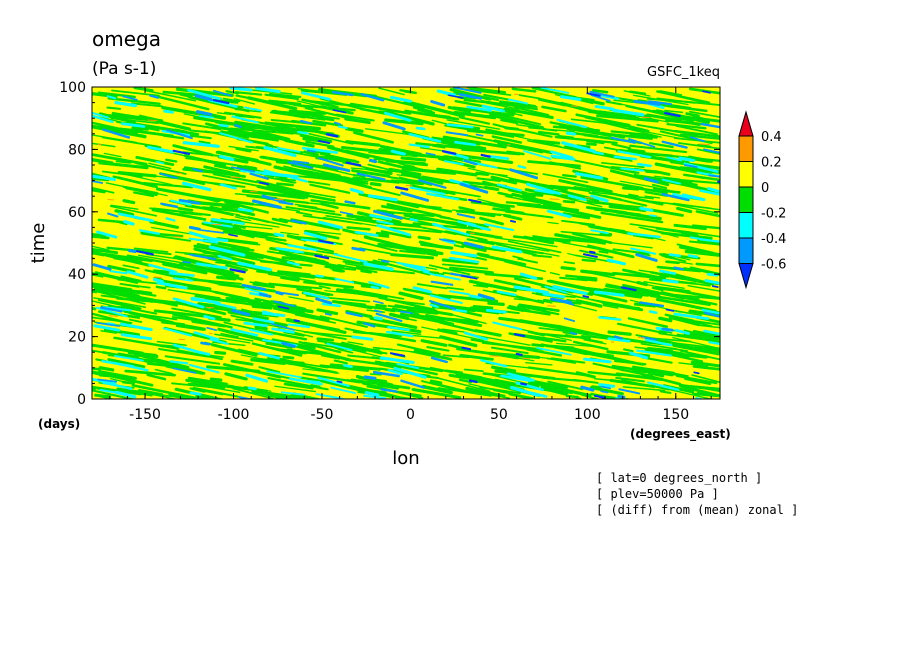 The height and width of the screenshot is (654, 904). I want to click on note-plev: [ plev=50000 Pa ], so click(657, 494).